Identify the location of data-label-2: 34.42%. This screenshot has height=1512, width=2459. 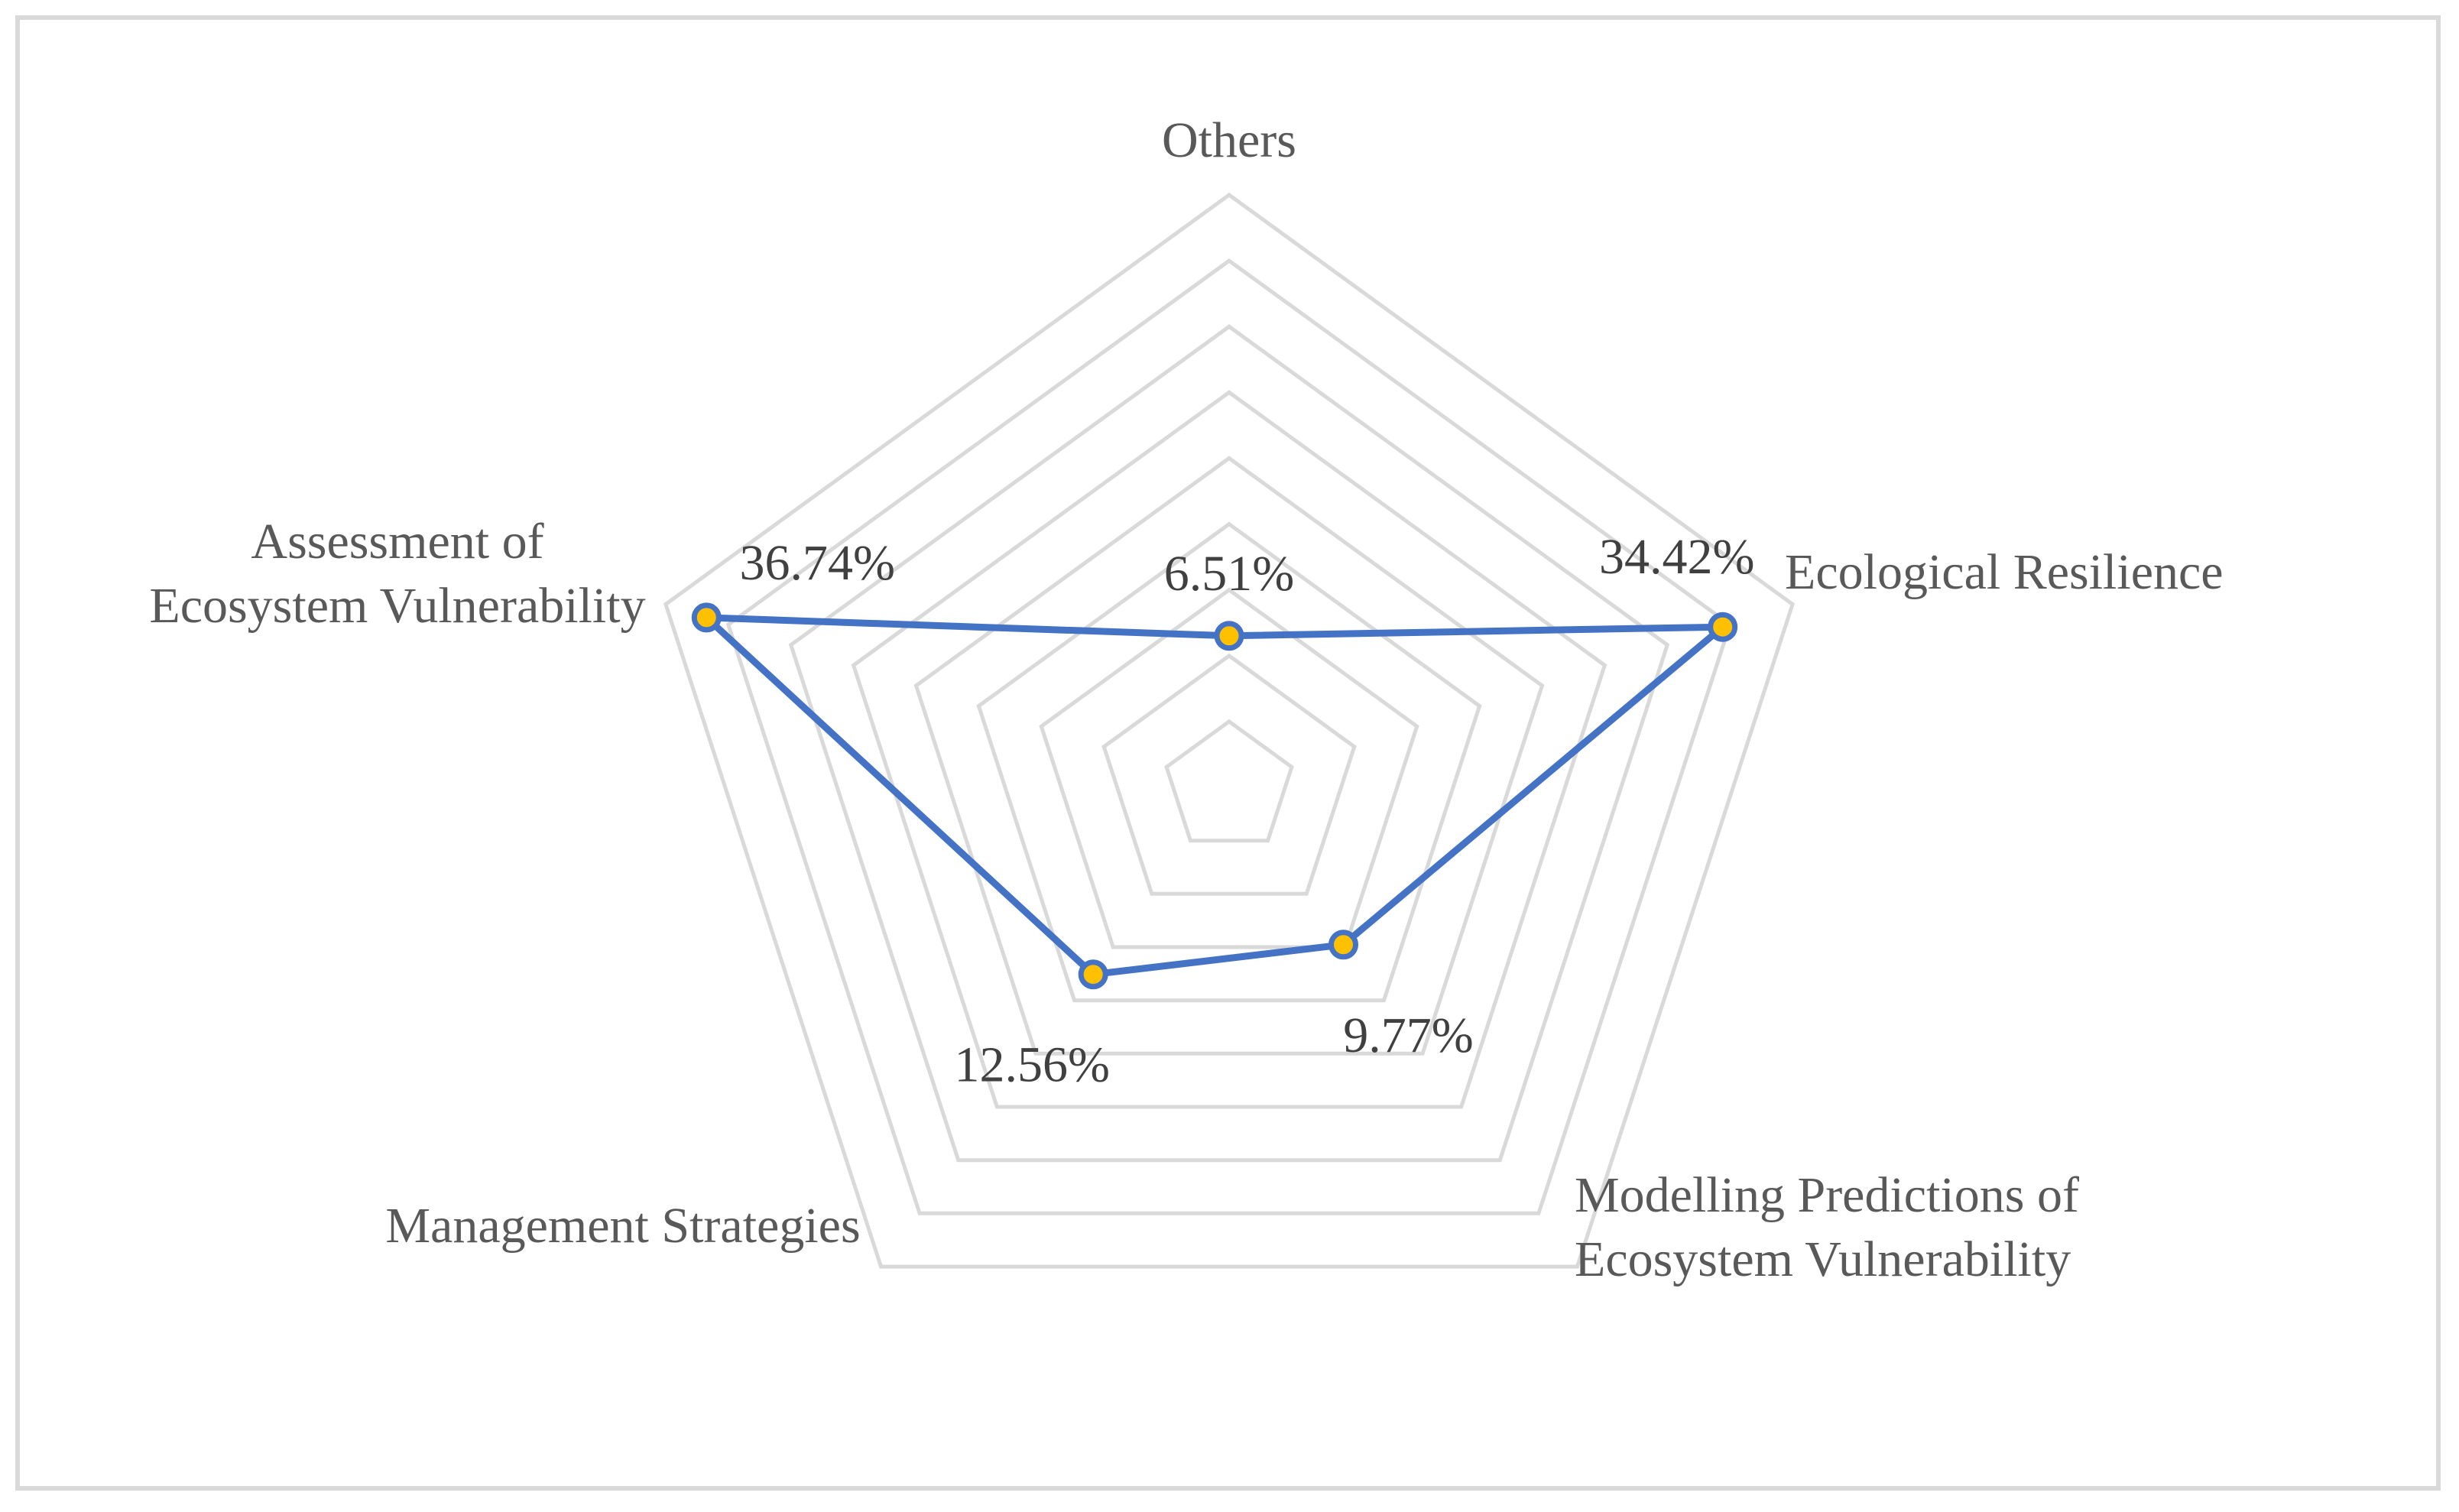
(1676, 557).